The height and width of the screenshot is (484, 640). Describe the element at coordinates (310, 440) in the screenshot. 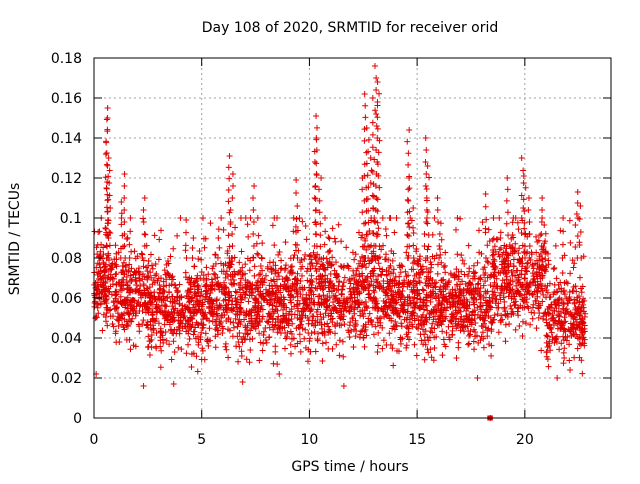

I see `x-tick-label: 10` at that location.